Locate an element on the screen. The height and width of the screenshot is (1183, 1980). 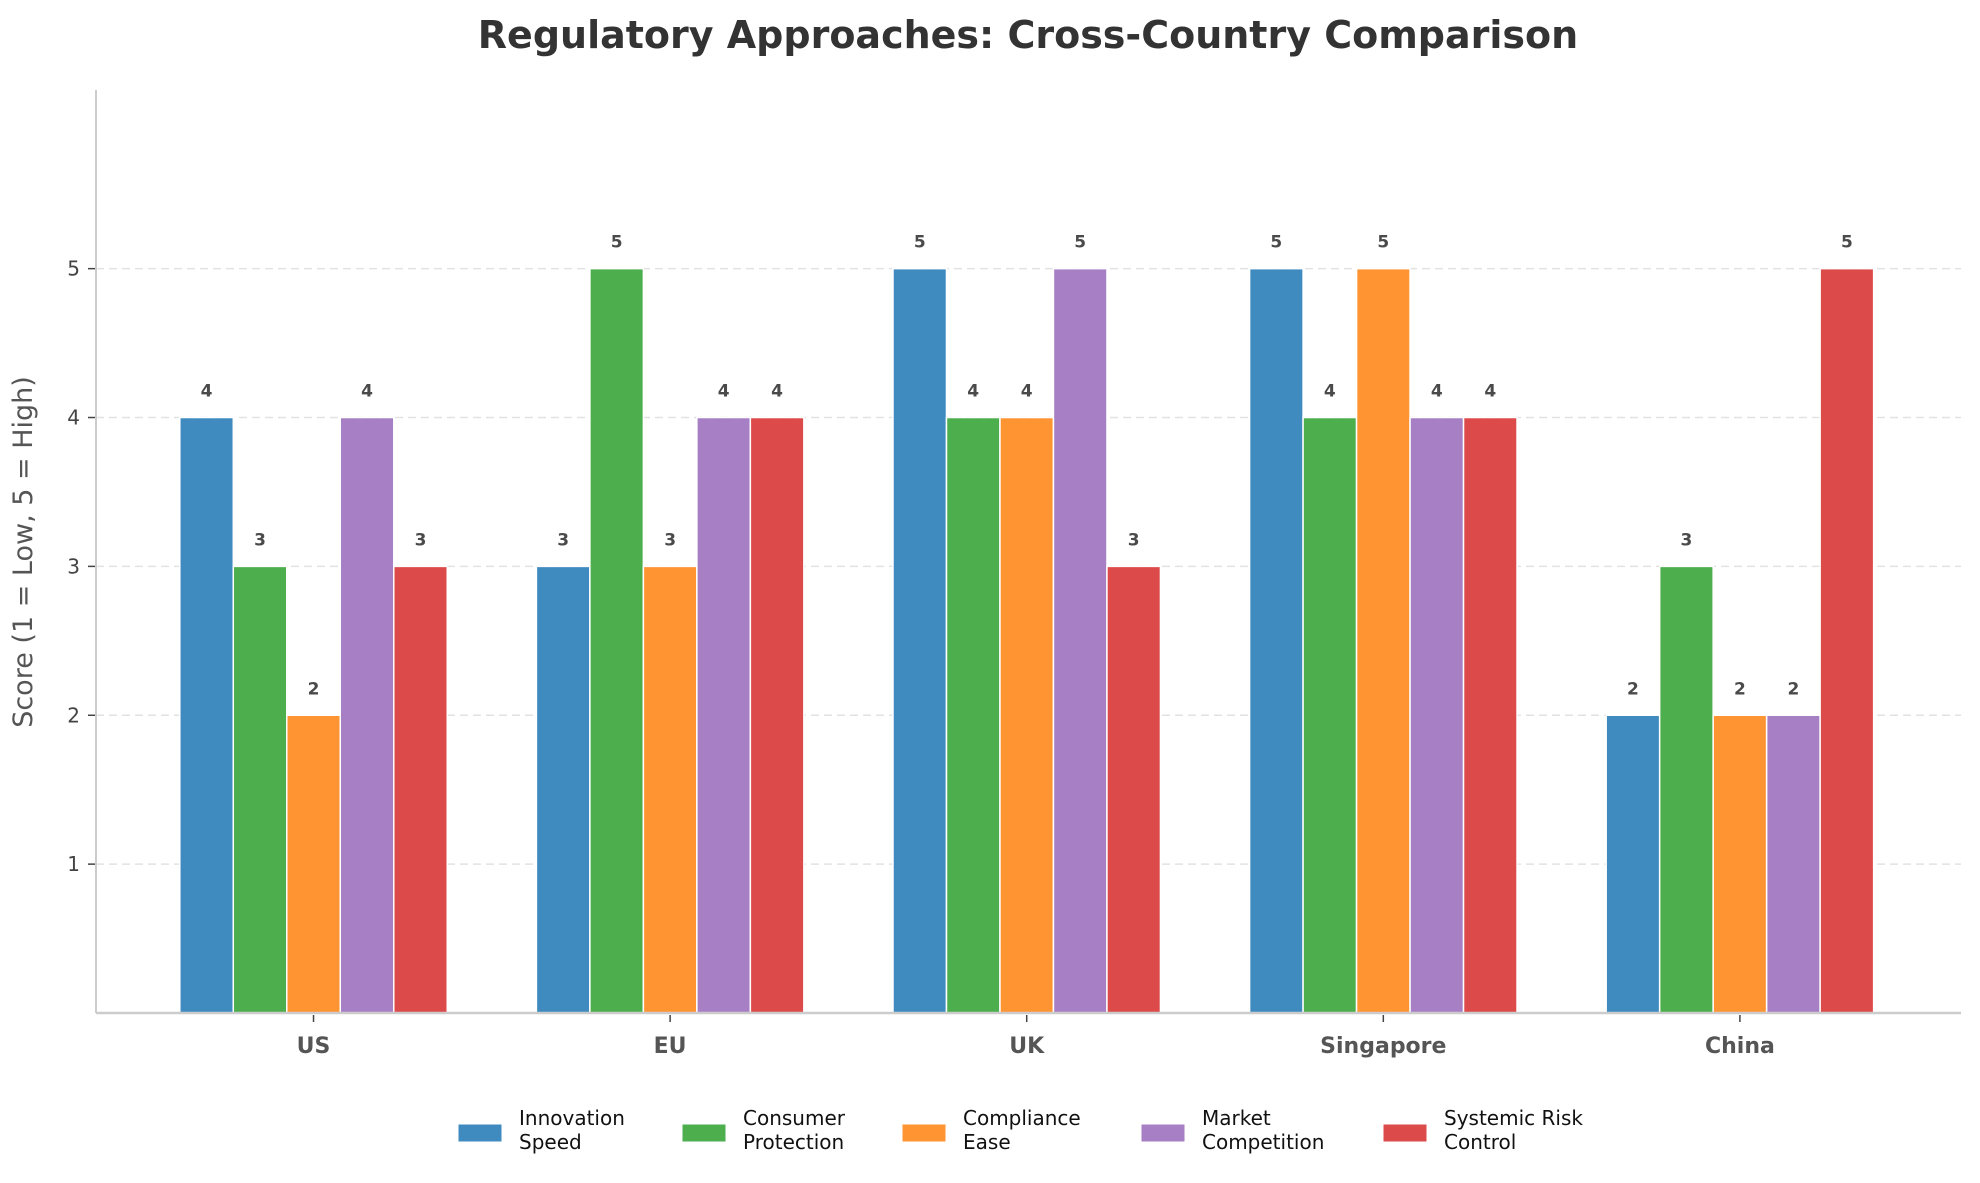
x-tick-label: UK is located at coordinates (1027, 1046).